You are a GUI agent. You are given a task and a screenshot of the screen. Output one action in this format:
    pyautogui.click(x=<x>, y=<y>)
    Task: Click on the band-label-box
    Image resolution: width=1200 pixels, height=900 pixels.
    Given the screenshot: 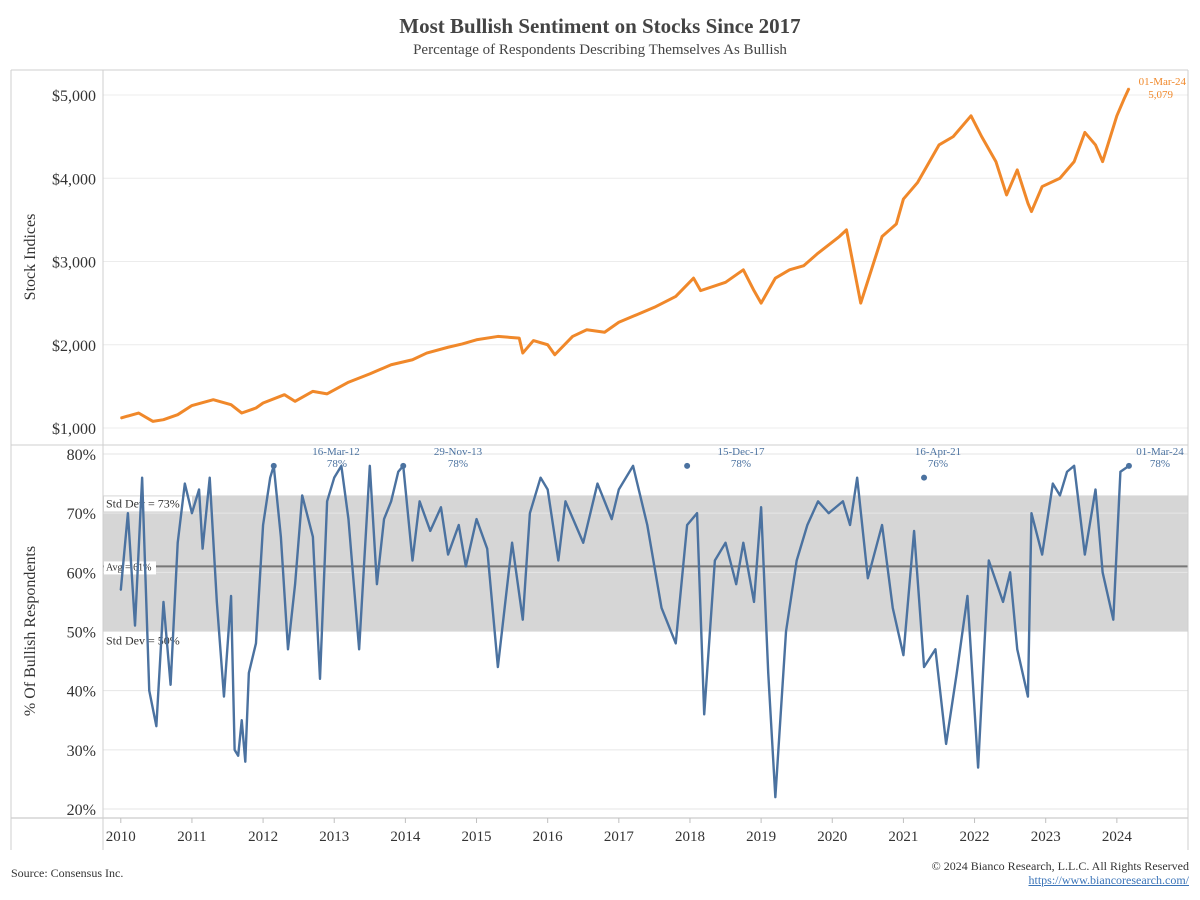 What is the action you would take?
    pyautogui.click(x=148, y=504)
    